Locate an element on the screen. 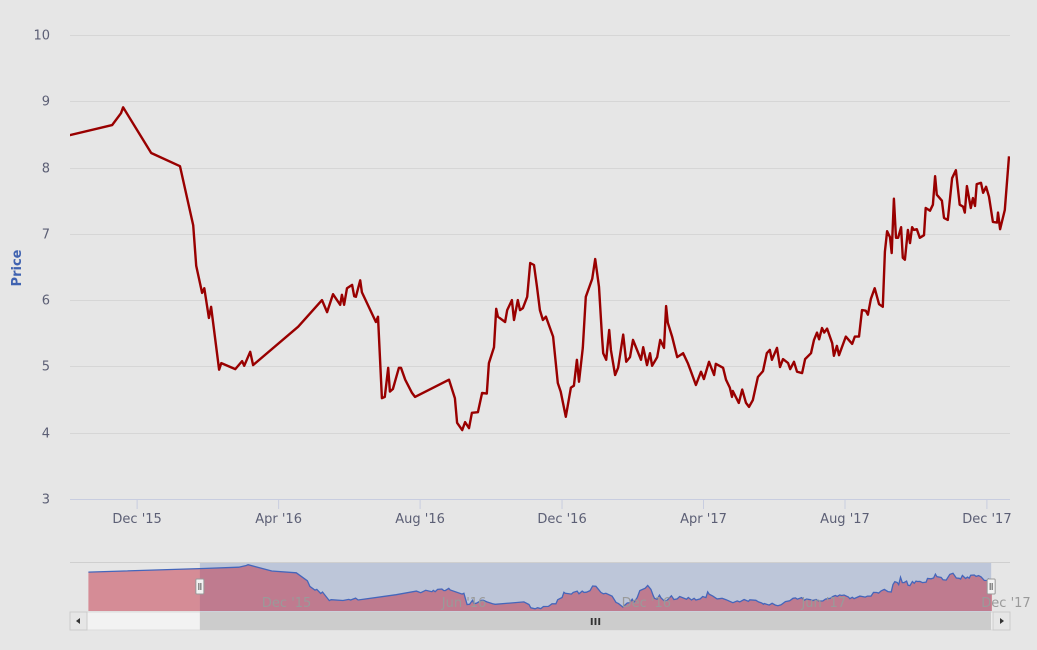 The image size is (1037, 650). navigator-left-handle is located at coordinates (200, 586).